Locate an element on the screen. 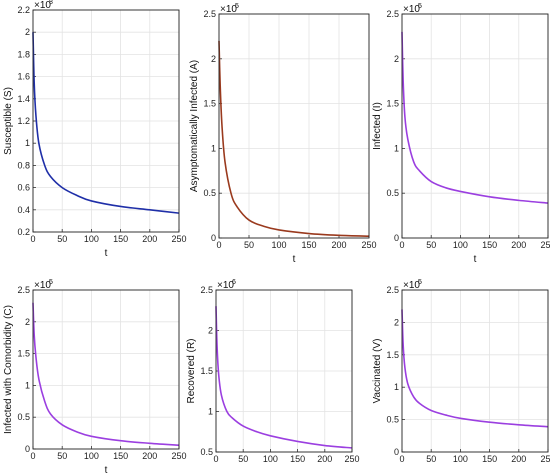 The image size is (550, 475). series-line-comorbidity is located at coordinates (106, 374).